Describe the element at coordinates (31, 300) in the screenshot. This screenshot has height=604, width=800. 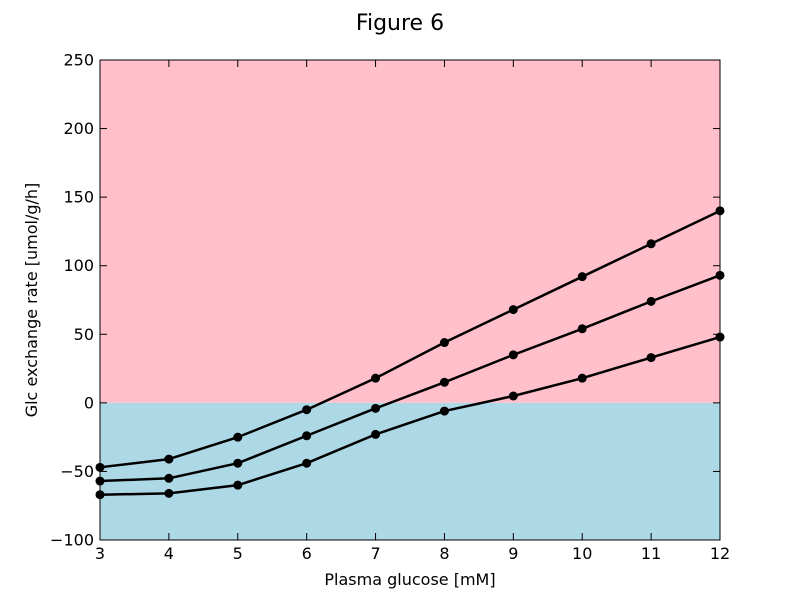
I see `y-axis-label: Glc exchange rate [umol/g/h]` at that location.